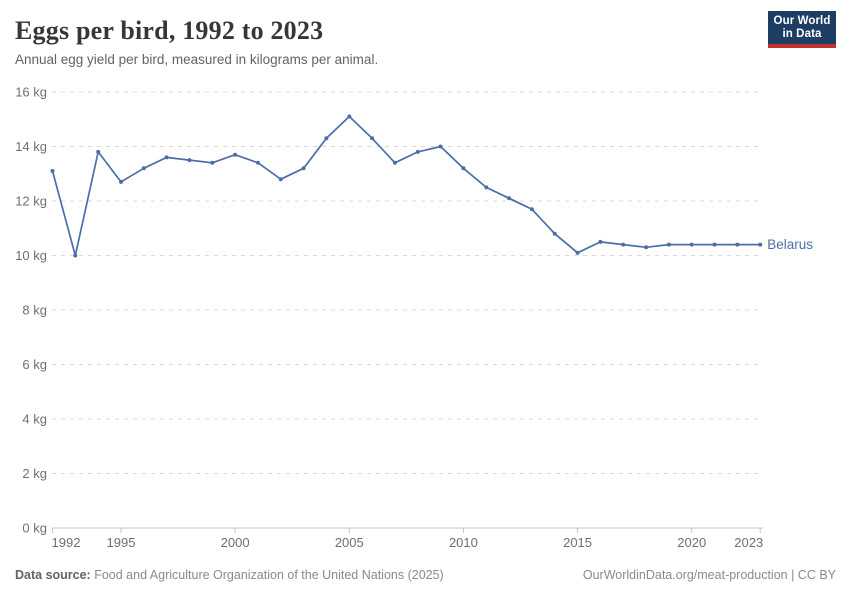 The height and width of the screenshot is (600, 850). I want to click on x-tick-label: 2015, so click(577, 542).